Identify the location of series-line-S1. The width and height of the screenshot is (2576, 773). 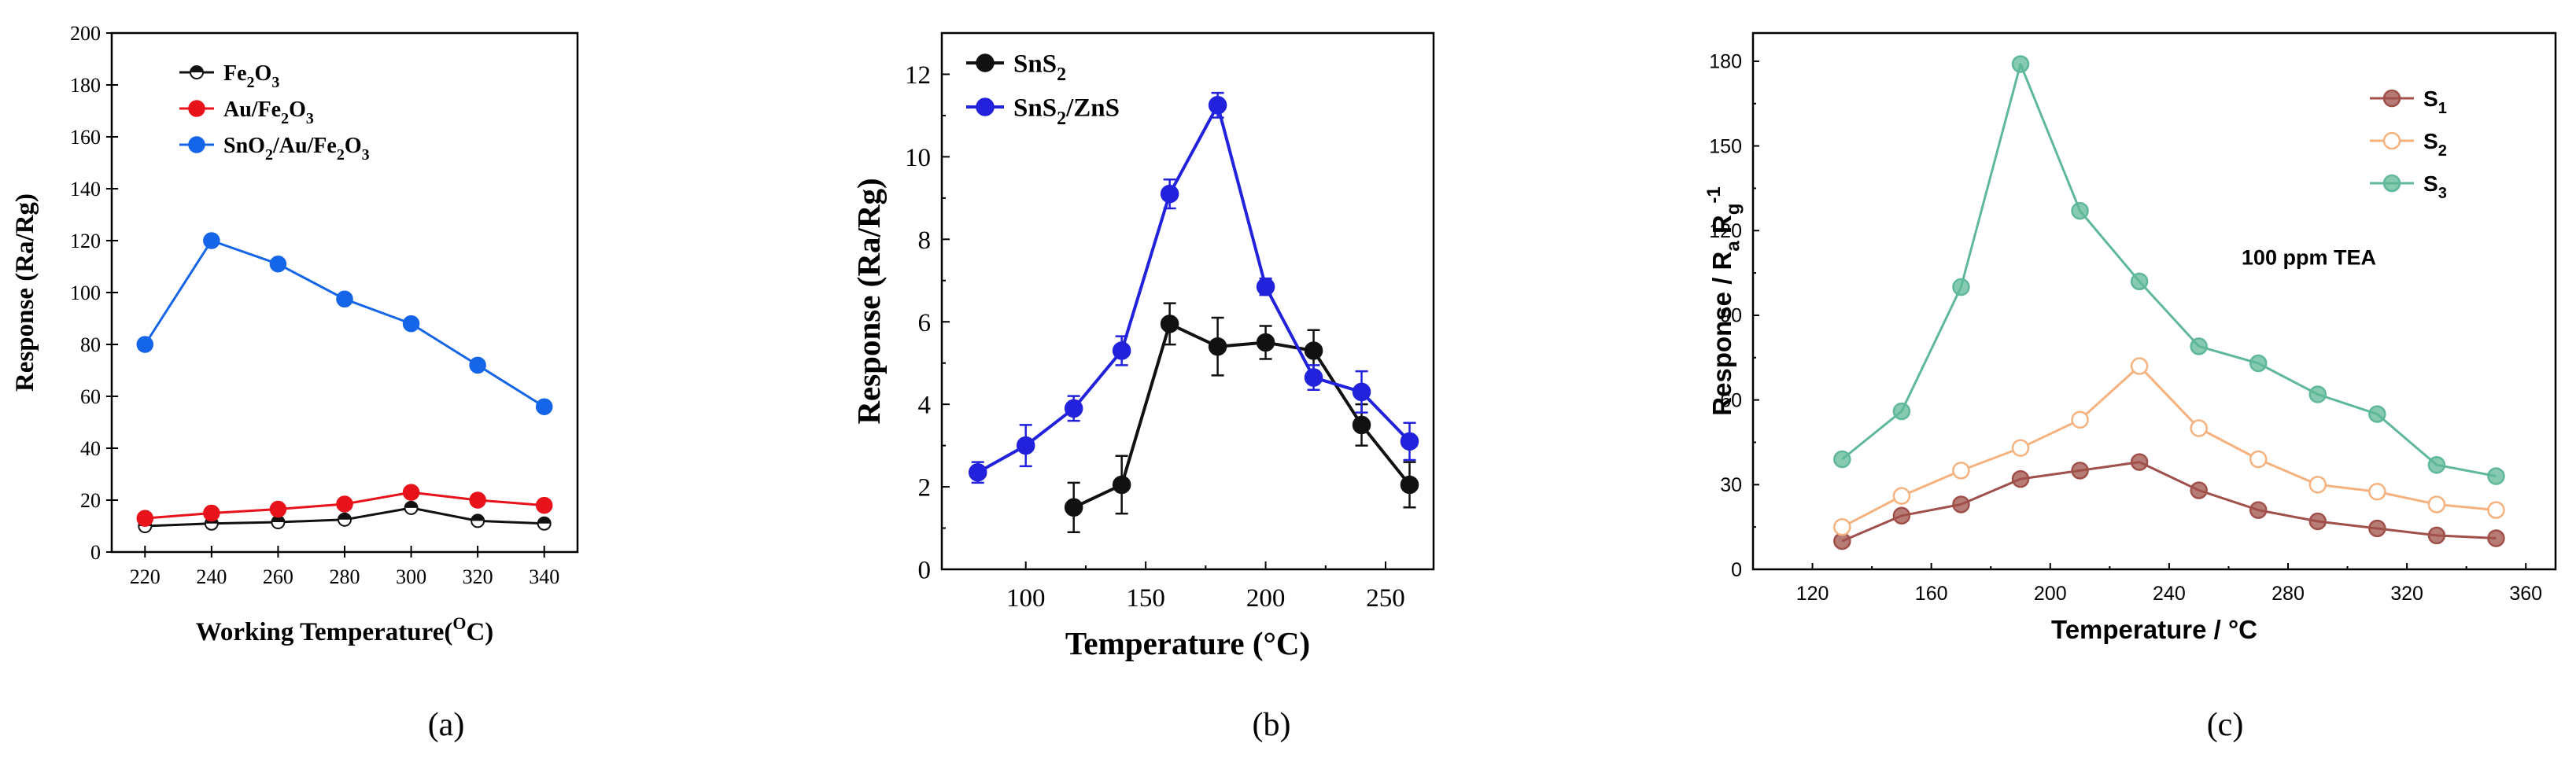
(2169, 502).